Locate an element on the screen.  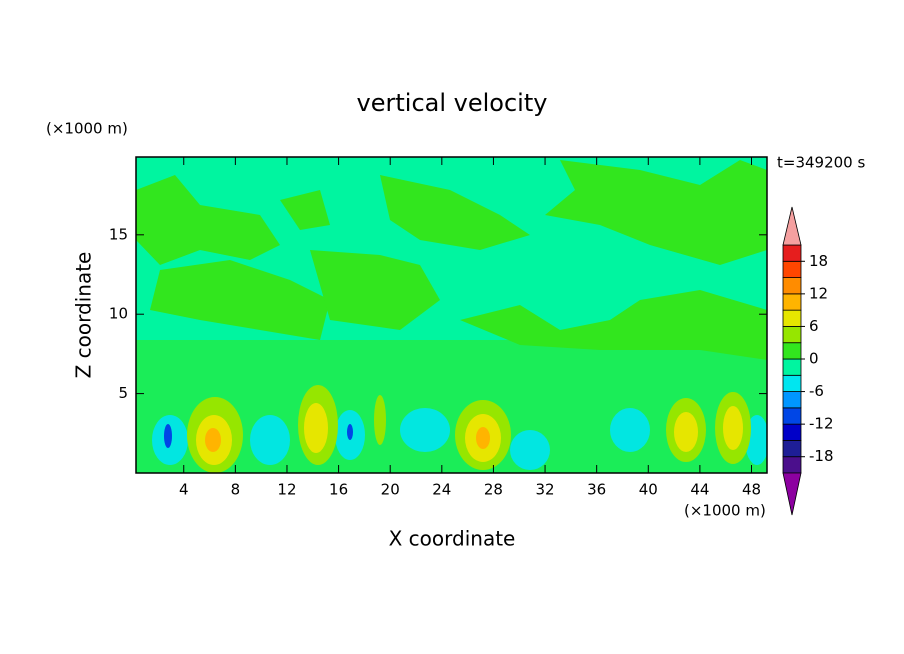
x-tick-label: 16 is located at coordinates (338, 490).